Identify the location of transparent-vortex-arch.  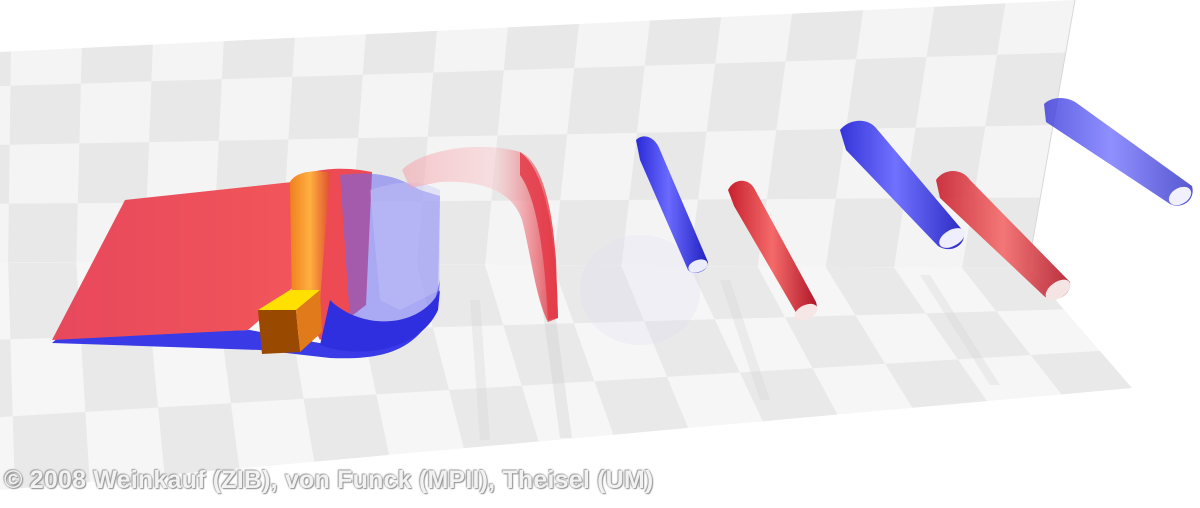
(551, 245).